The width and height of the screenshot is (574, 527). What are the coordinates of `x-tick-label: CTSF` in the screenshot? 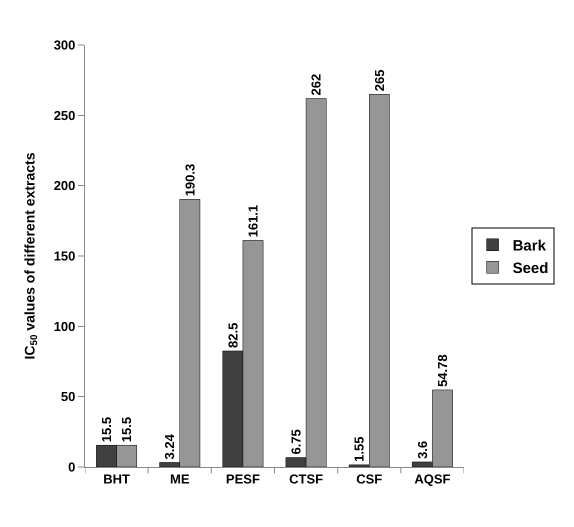 It's located at (306, 479).